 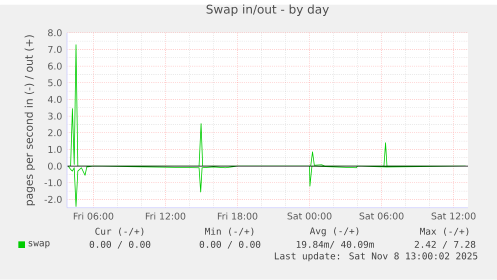 What do you see at coordinates (454, 216) in the screenshot?
I see `x-tick-label: Sat 12:00` at bounding box center [454, 216].